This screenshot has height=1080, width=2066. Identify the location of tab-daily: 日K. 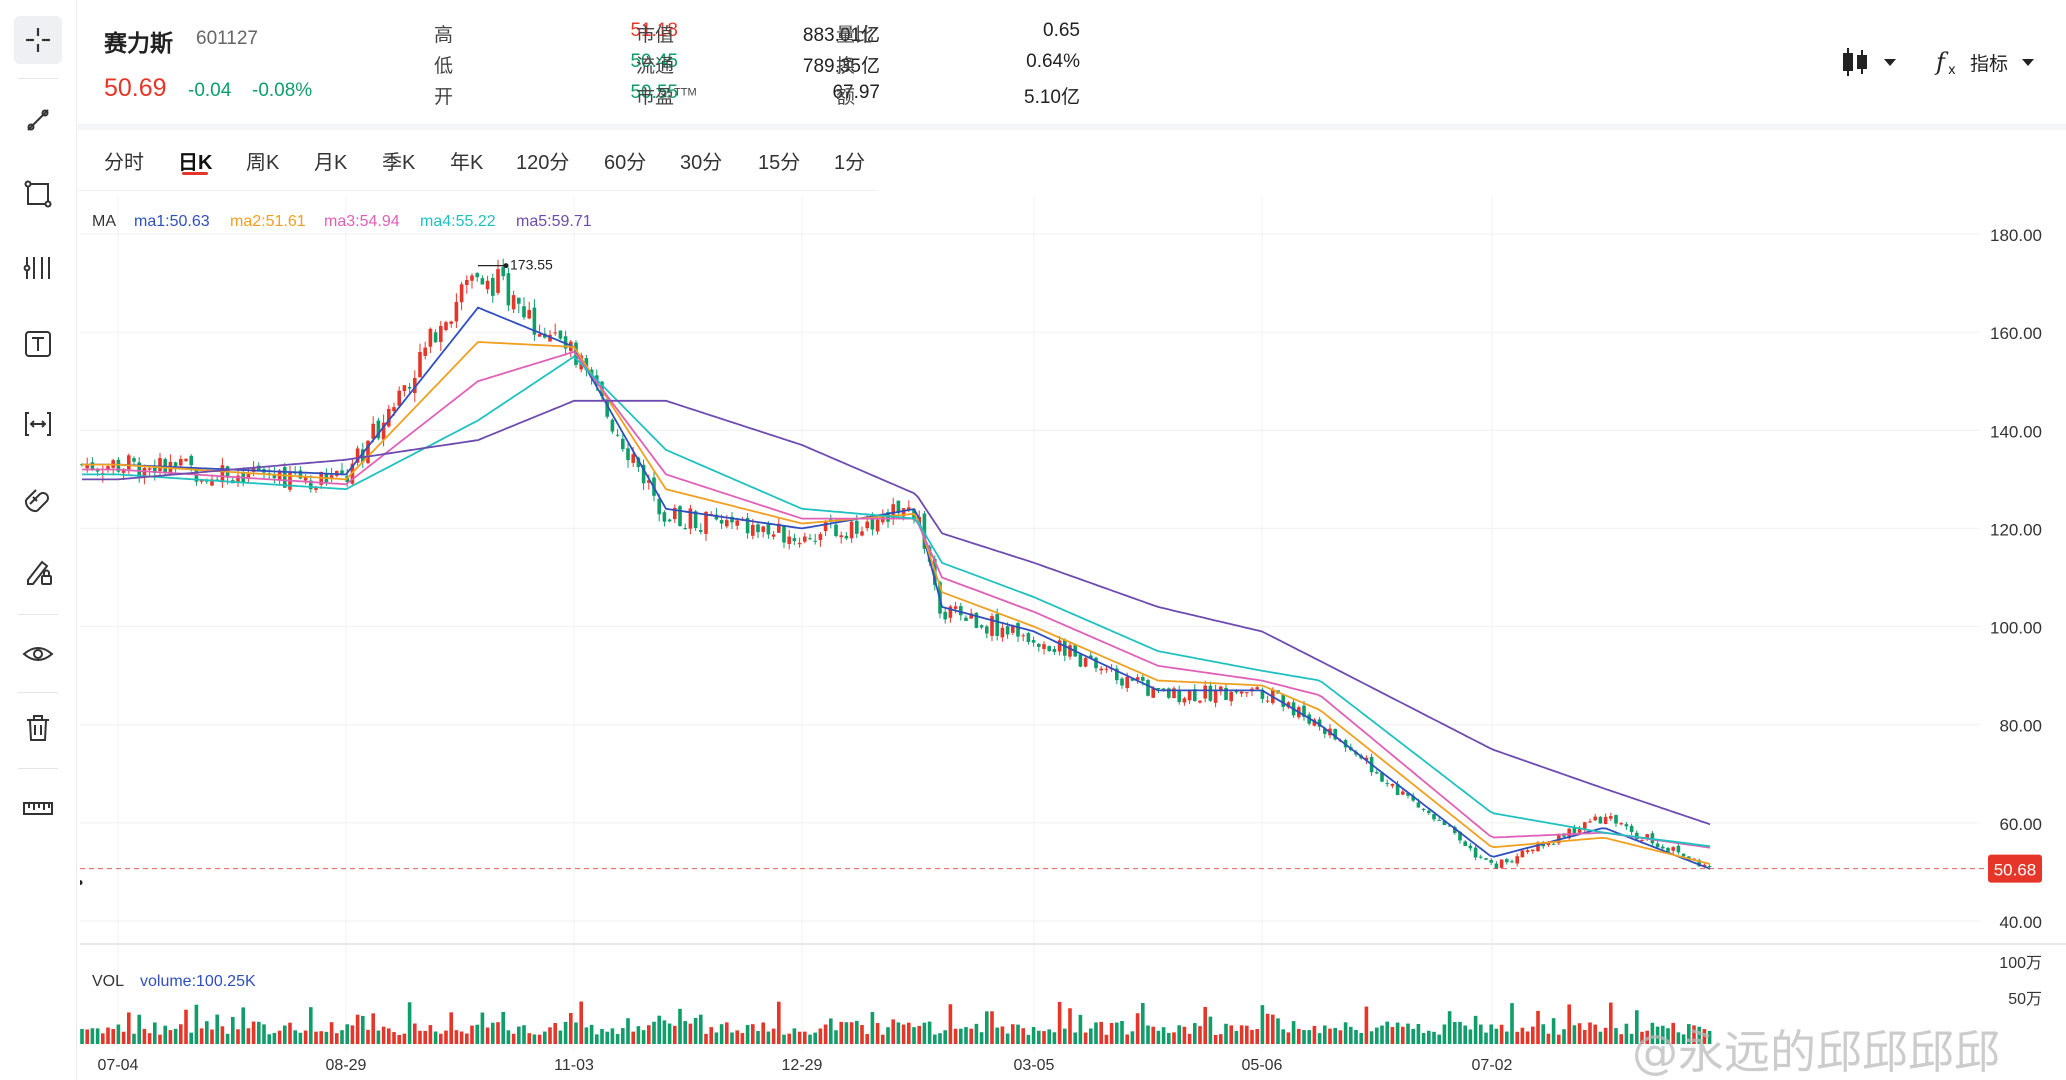
(195, 163).